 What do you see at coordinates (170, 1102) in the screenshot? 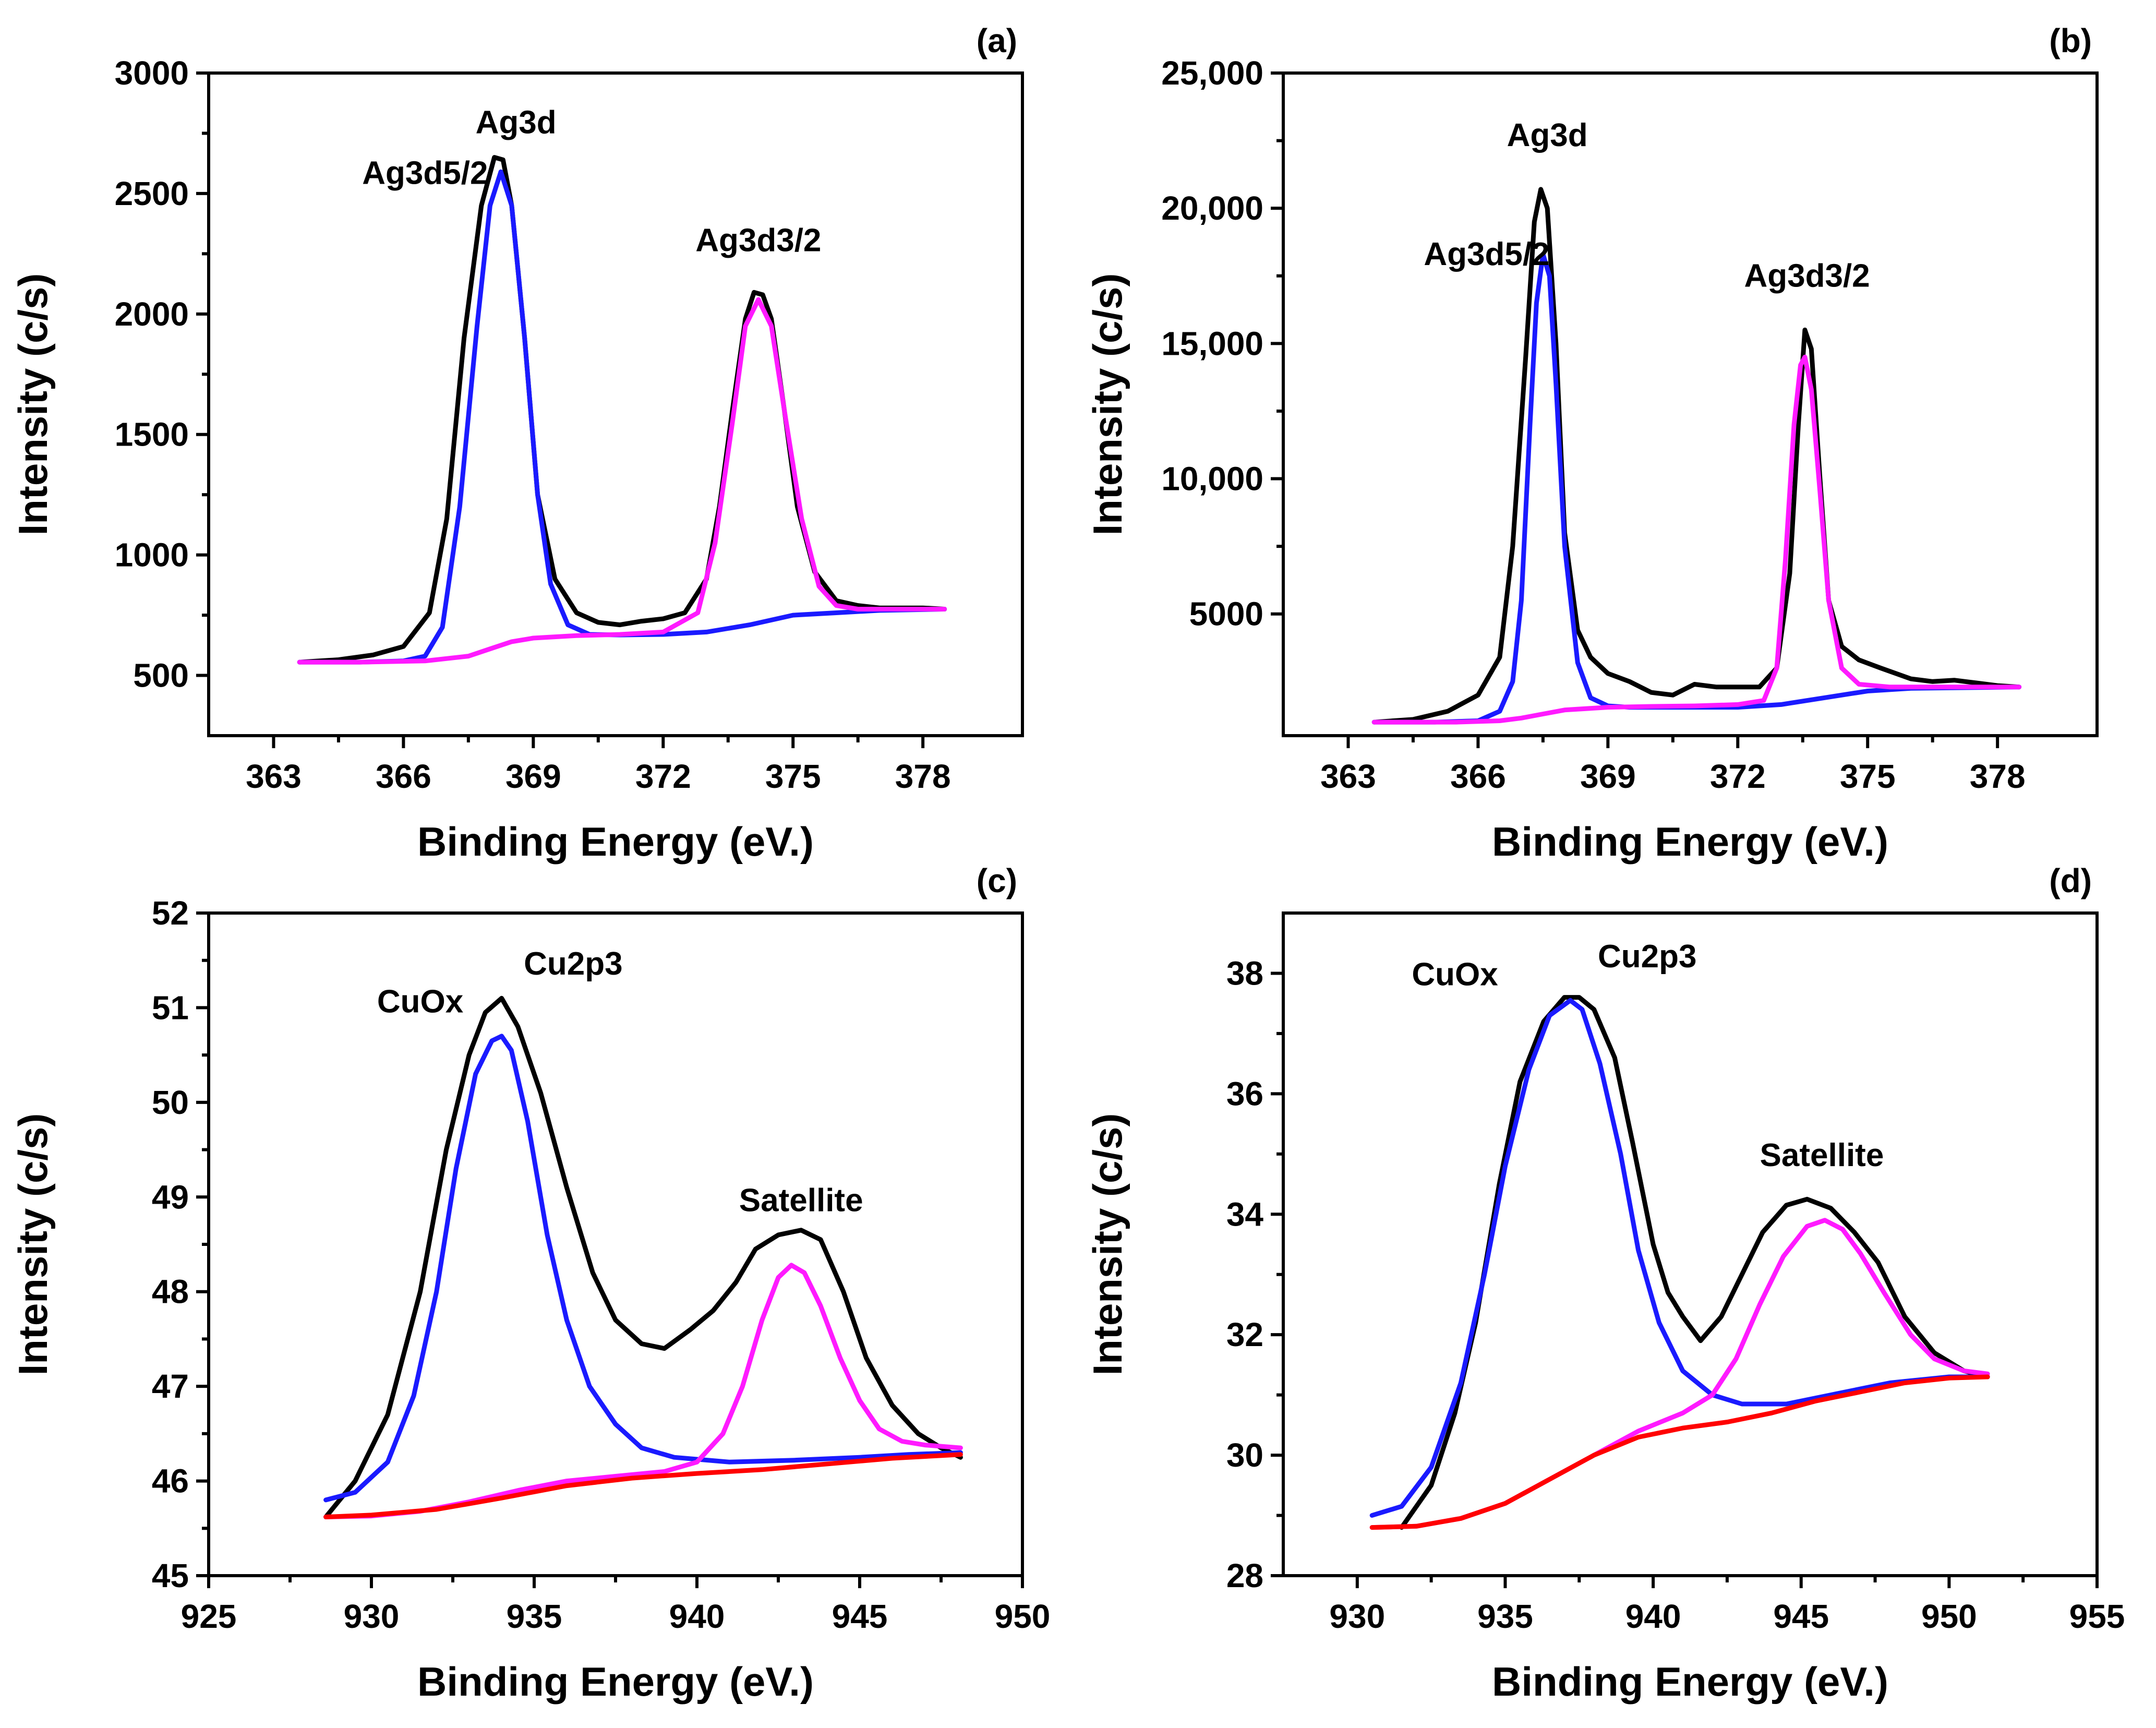
I see `y-tick-label: 50` at bounding box center [170, 1102].